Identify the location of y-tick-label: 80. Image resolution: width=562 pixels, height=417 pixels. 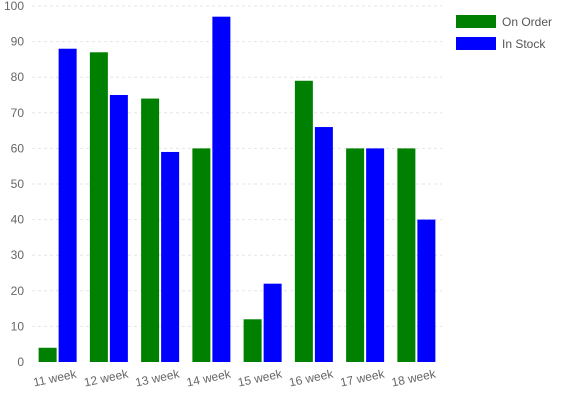
(18, 77).